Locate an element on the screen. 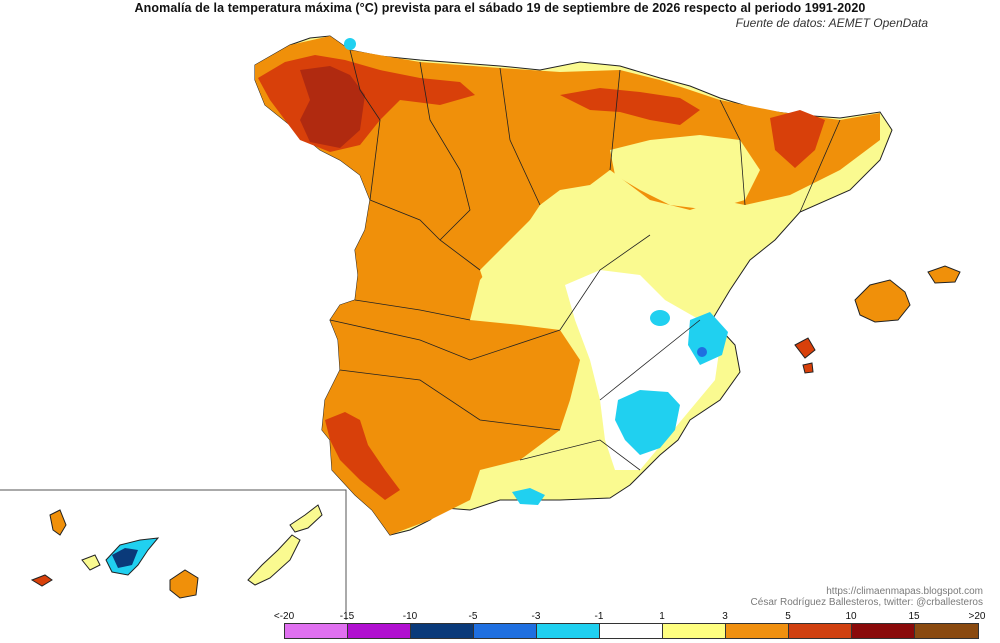 The width and height of the screenshot is (1000, 643). mallorca is located at coordinates (882, 301).